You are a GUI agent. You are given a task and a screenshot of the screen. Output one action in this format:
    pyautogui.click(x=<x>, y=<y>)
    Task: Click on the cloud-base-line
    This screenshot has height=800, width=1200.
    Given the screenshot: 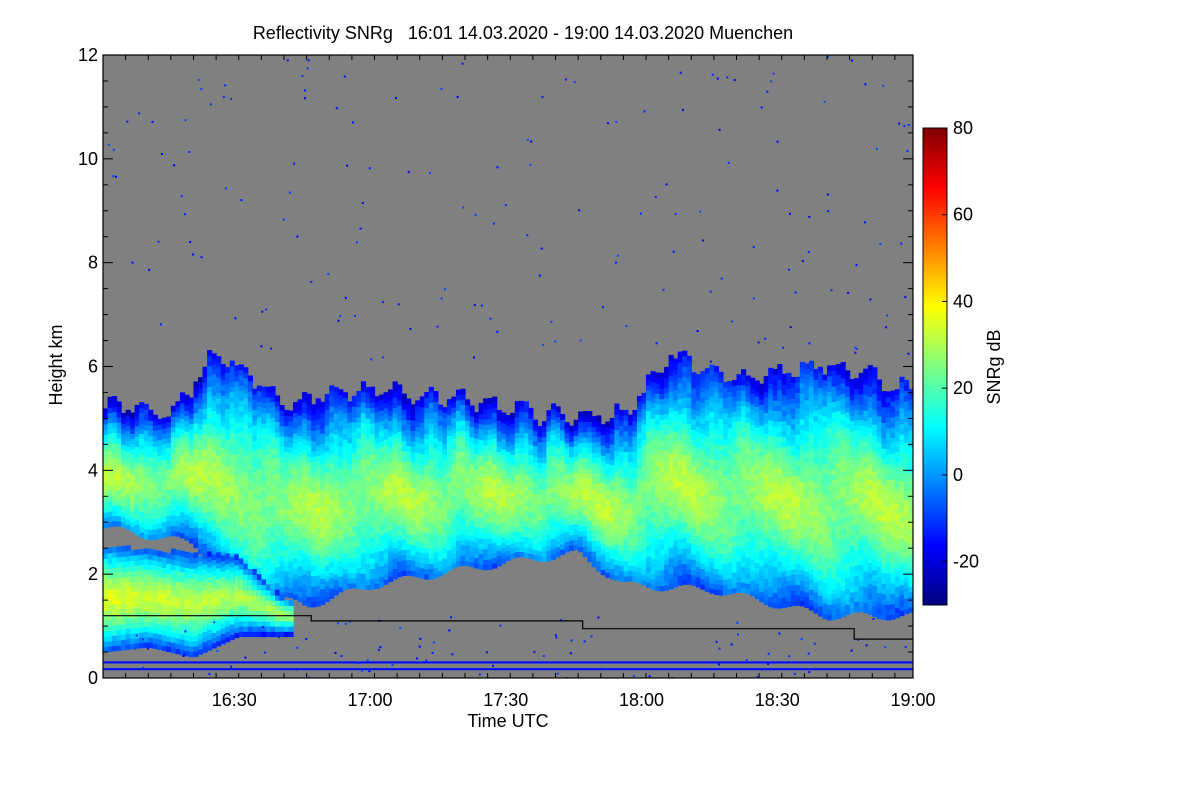 What is the action you would take?
    pyautogui.click(x=508, y=627)
    